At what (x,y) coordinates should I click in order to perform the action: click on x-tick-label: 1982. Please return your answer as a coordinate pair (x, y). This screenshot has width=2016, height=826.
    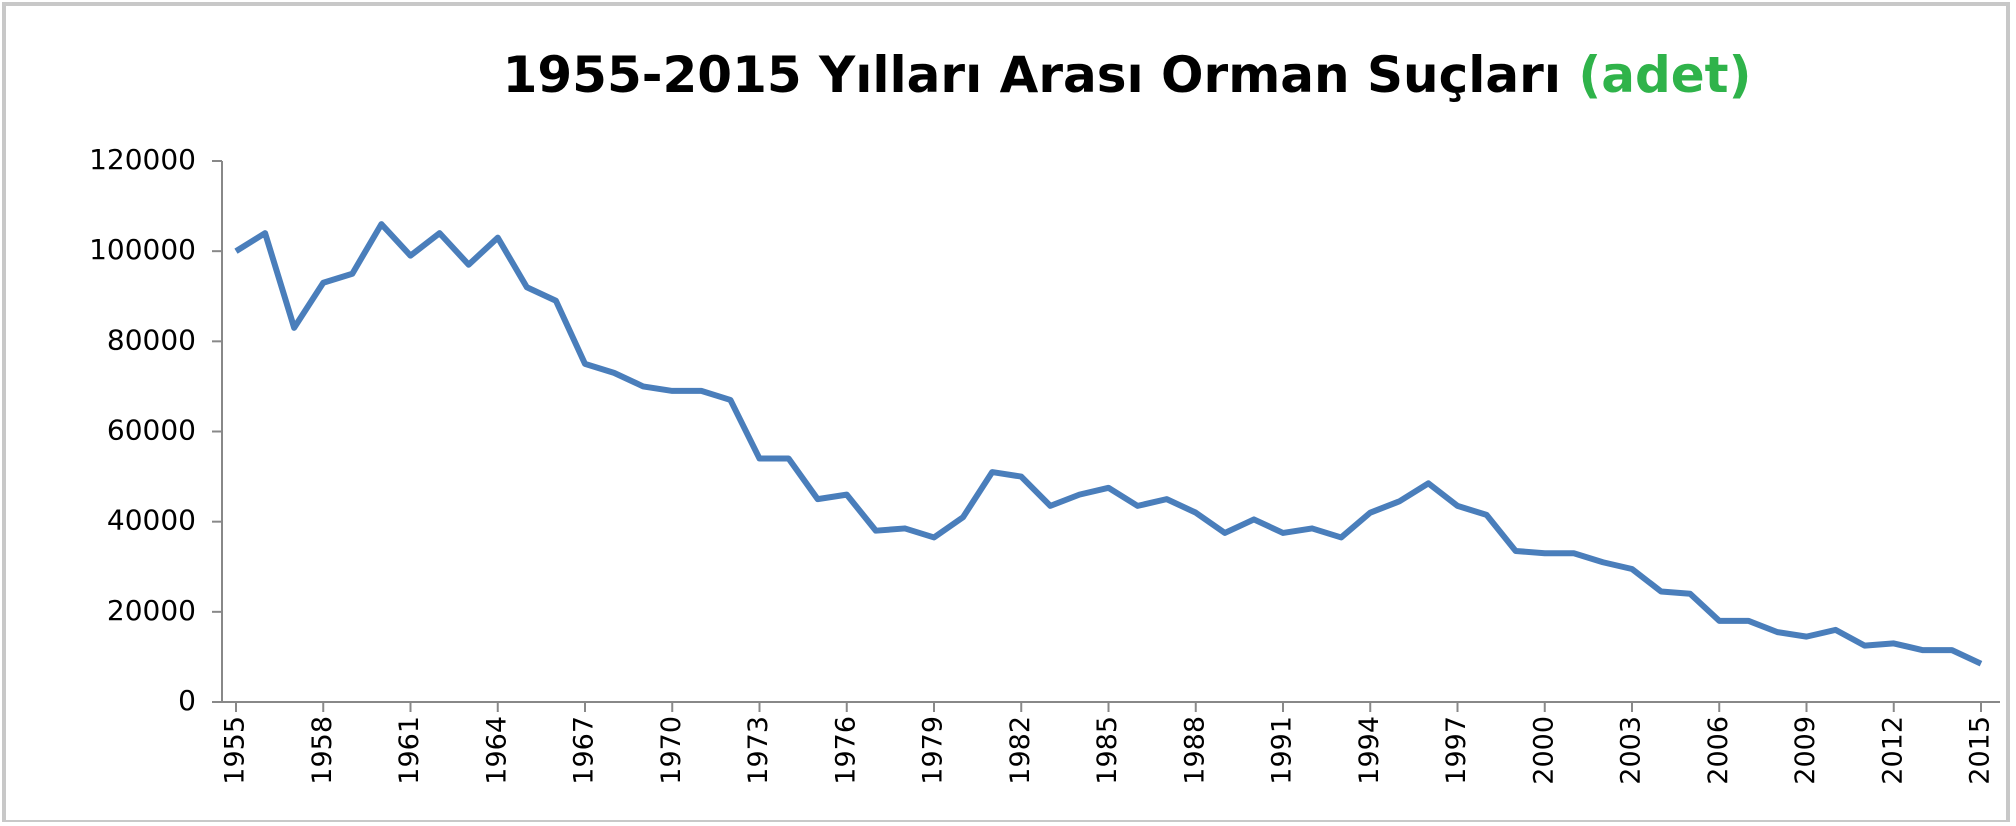
    Looking at the image, I should click on (1020, 750).